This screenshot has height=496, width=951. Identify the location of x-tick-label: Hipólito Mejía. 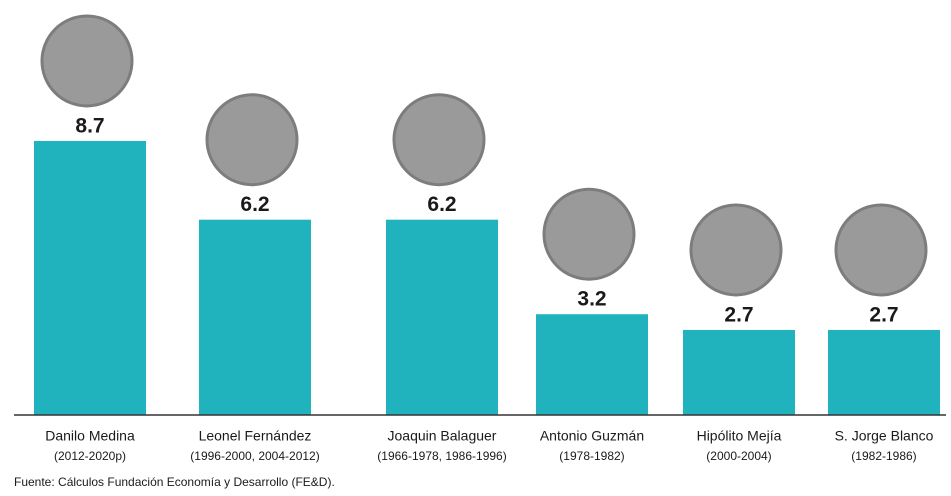
(739, 436).